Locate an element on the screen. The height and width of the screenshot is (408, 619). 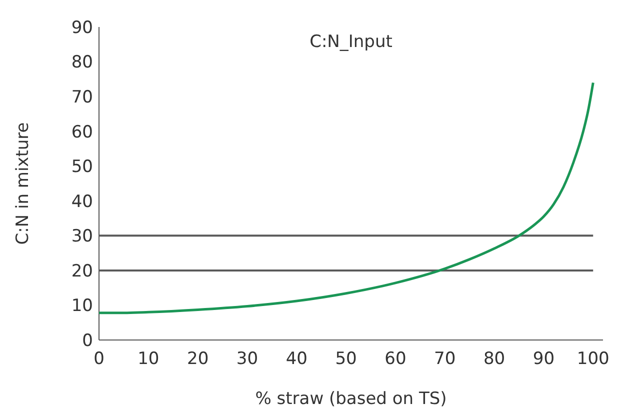
y-tick-label: 70 is located at coordinates (82, 98).